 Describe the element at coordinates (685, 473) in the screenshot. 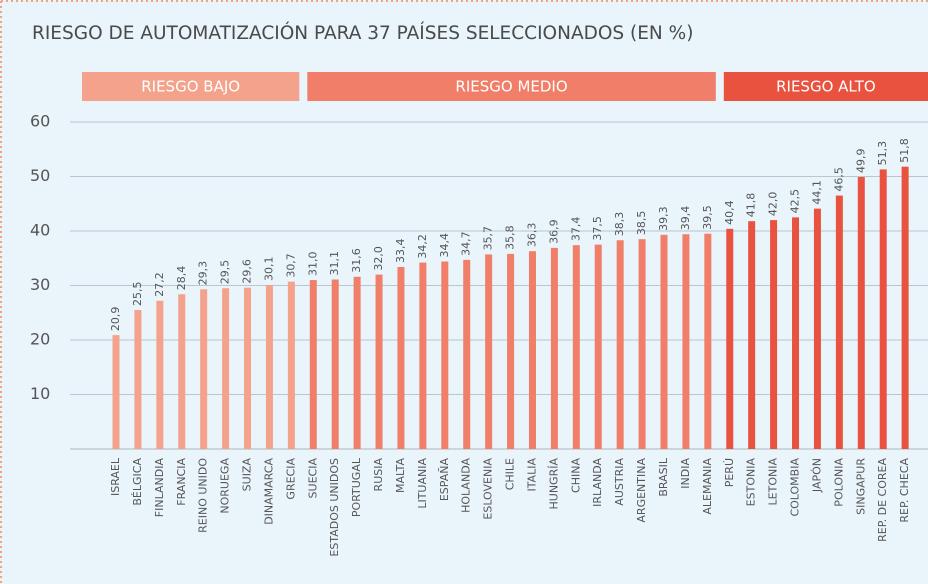

I see `x-tick-label: INDIA` at that location.